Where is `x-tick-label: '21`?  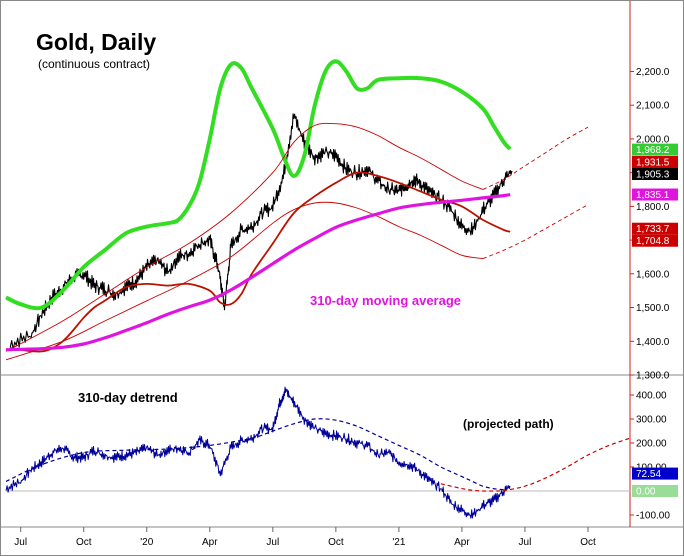 x-tick-label: '21 is located at coordinates (398, 542).